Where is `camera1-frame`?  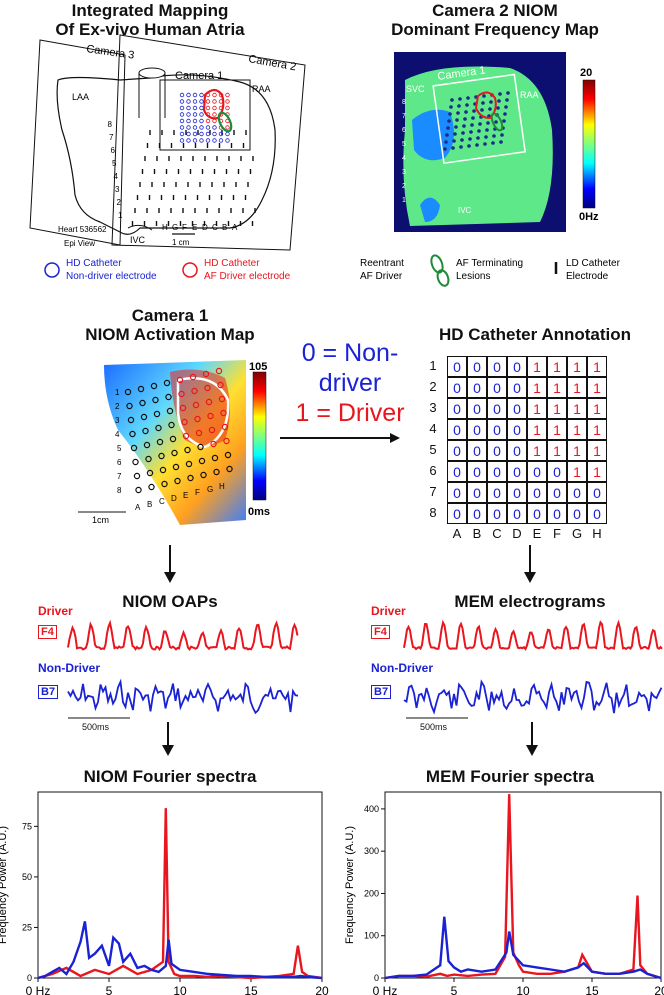
camera1-frame is located at coordinates (205, 115).